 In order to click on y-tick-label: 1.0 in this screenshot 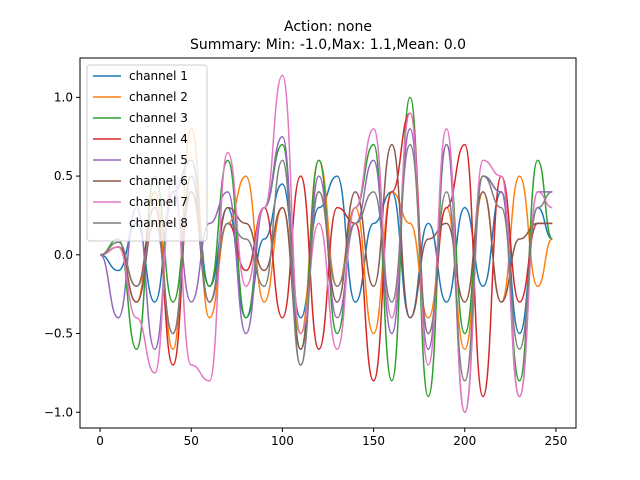, I will do `click(63, 97)`.